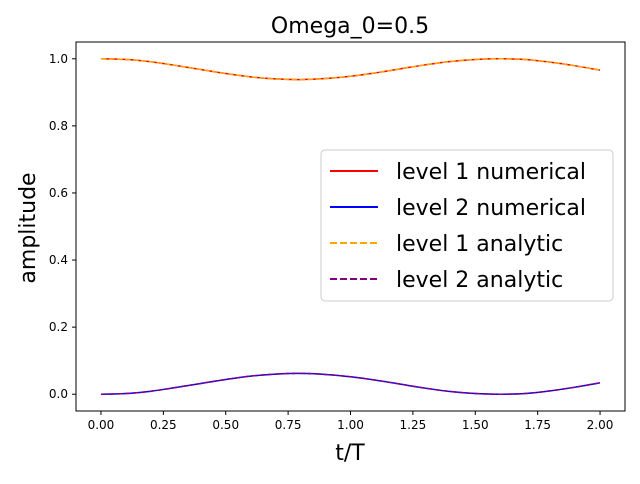 The width and height of the screenshot is (640, 484). Describe the element at coordinates (101, 425) in the screenshot. I see `x-tick-label: 0.00` at that location.